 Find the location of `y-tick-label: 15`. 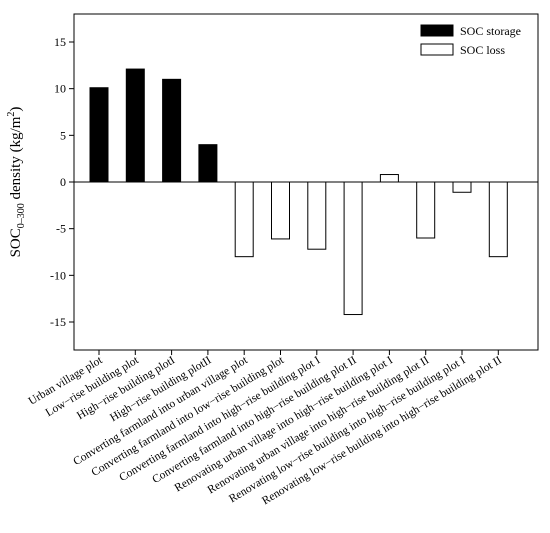

y-tick-label: 15 is located at coordinates (60, 42).